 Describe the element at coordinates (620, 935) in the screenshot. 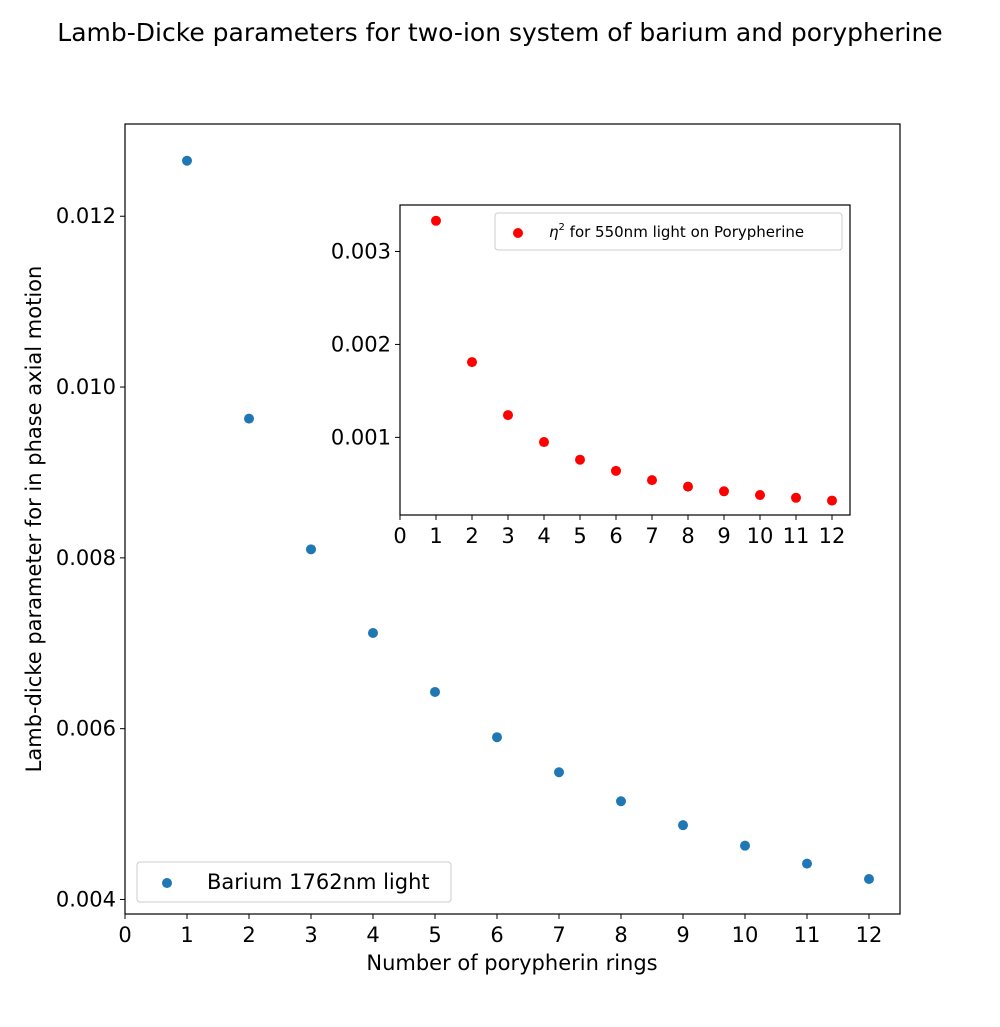

I see `main-x-tick-label: 8` at that location.